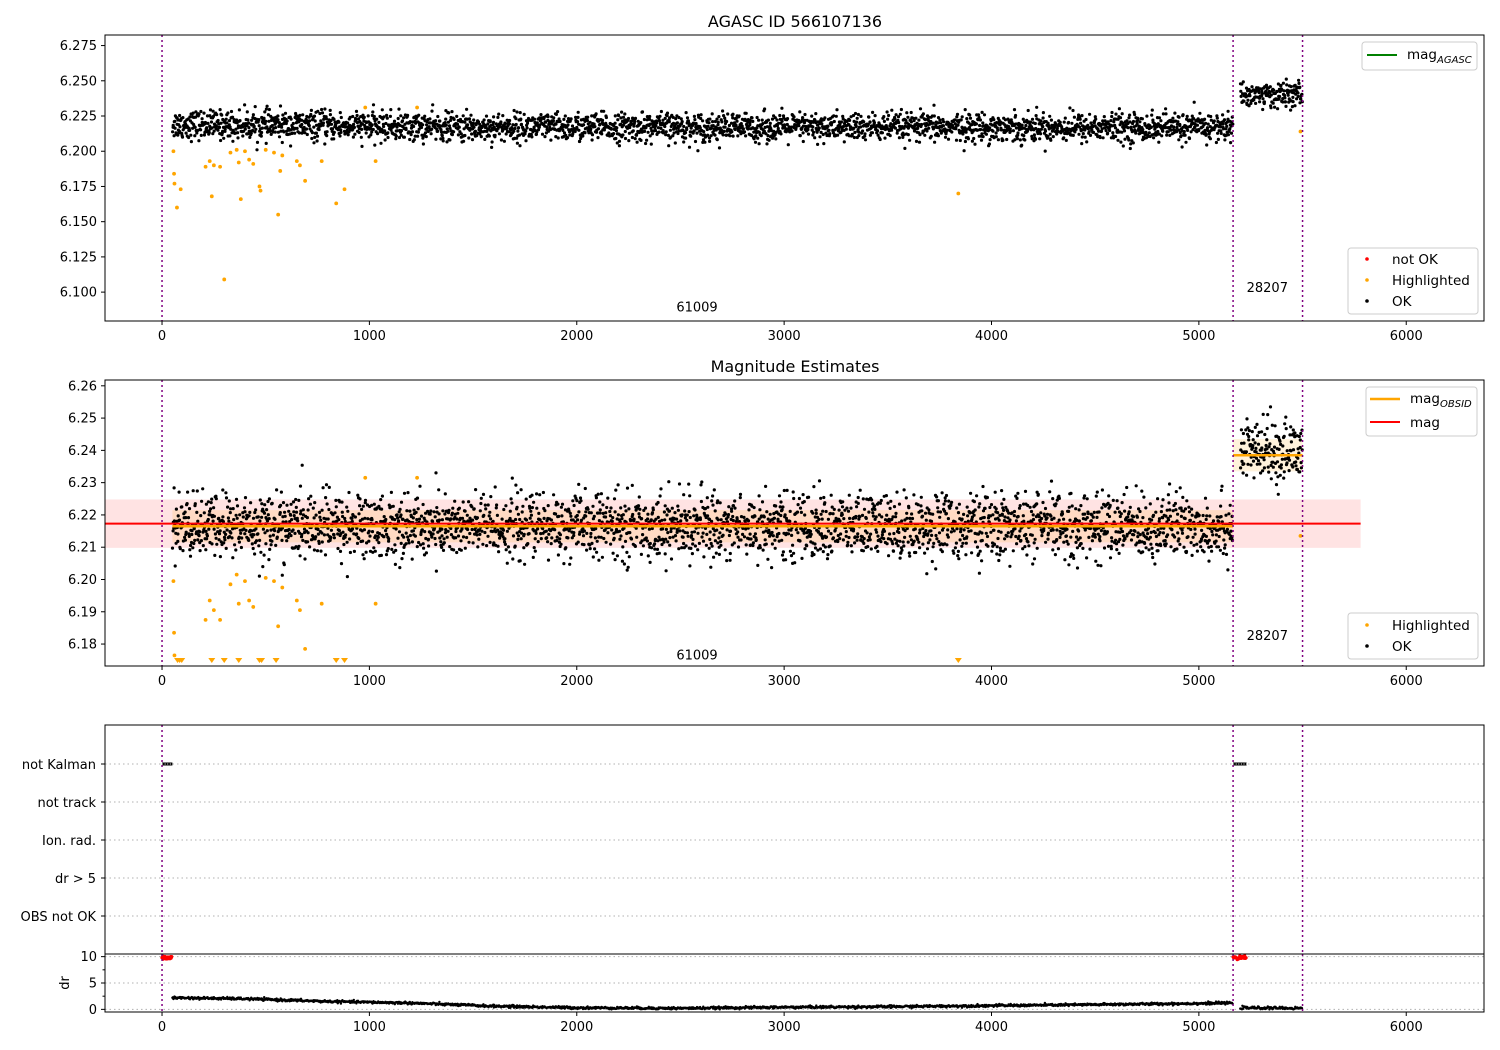 This screenshot has height=1050, width=1500. What do you see at coordinates (888, 119) in the screenshot?
I see `agasc-ok-point-1970` at bounding box center [888, 119].